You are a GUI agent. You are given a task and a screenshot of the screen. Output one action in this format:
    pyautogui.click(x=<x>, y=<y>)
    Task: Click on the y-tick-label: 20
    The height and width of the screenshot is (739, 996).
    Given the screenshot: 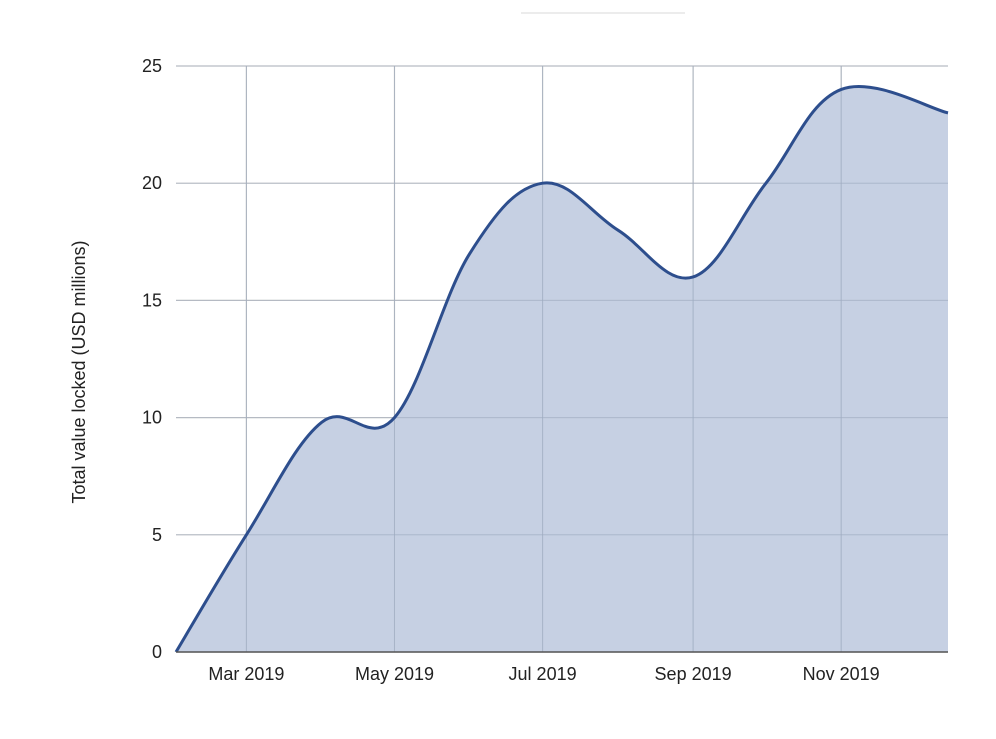 What is the action you would take?
    pyautogui.click(x=152, y=183)
    